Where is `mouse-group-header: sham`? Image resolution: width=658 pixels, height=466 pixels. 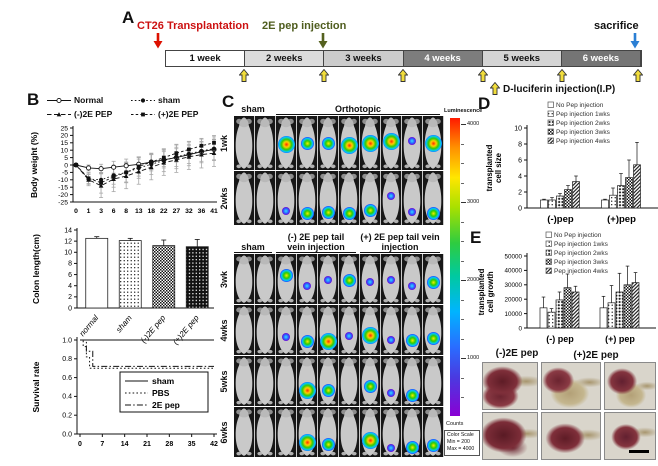 mouse-group-header: sham is located at coordinates (253, 107).